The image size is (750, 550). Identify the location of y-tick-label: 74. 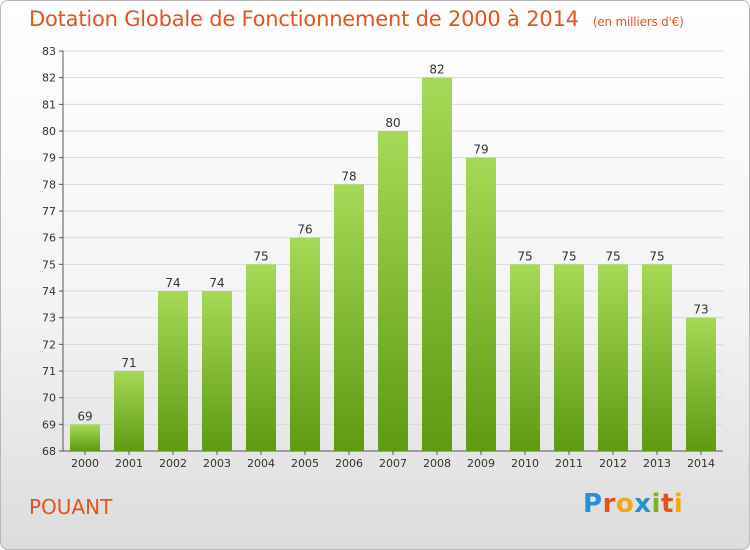
(49, 291).